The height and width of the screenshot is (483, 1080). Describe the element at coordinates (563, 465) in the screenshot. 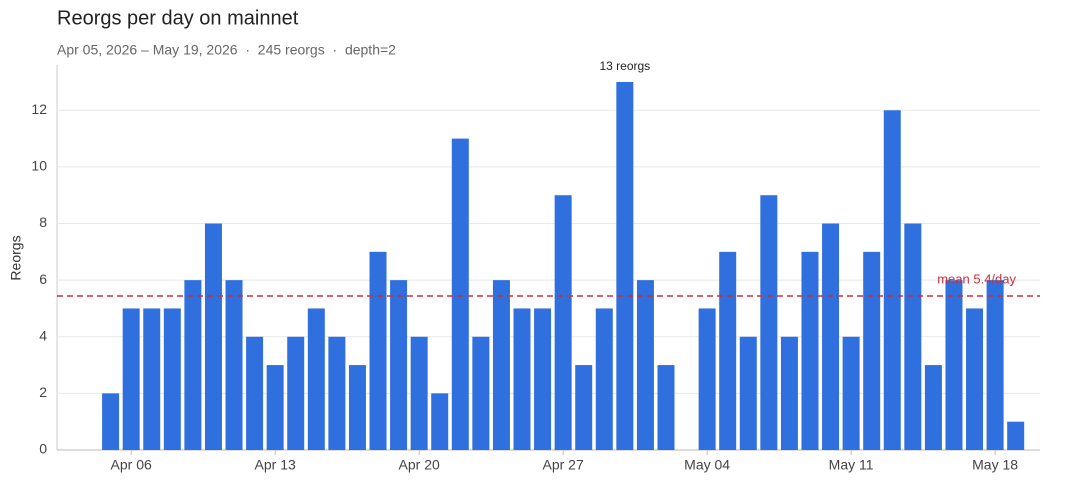

I see `x-tick-label: Apr 27` at that location.